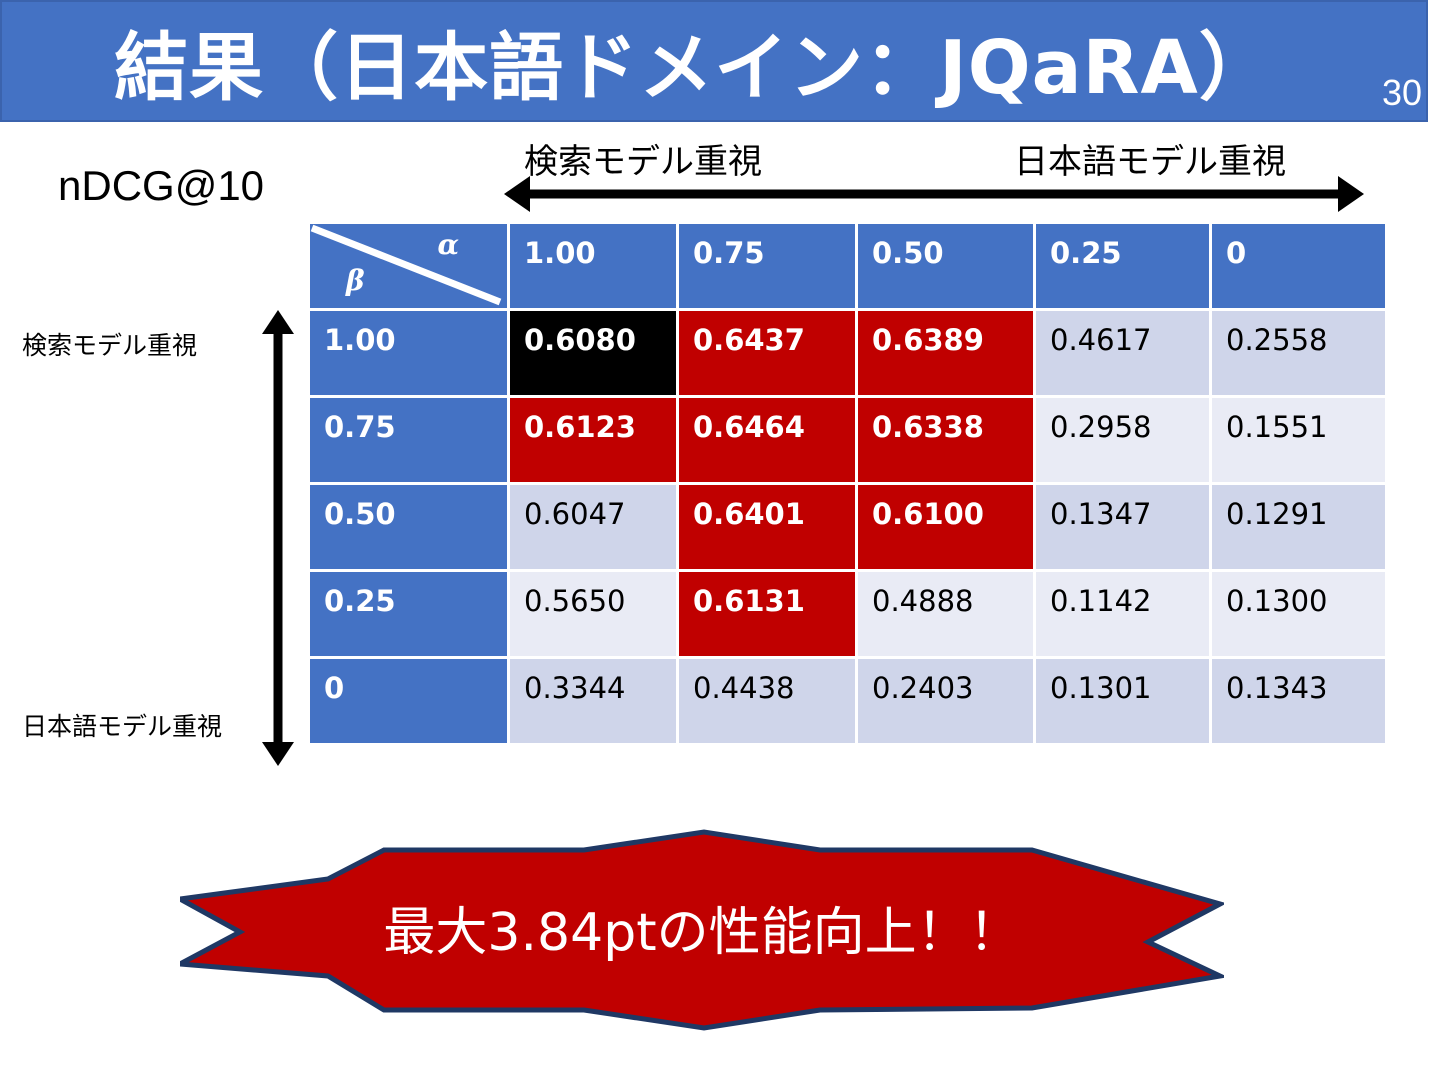  What do you see at coordinates (1122, 353) in the screenshot?
I see `table-cell: 0.4617` at bounding box center [1122, 353].